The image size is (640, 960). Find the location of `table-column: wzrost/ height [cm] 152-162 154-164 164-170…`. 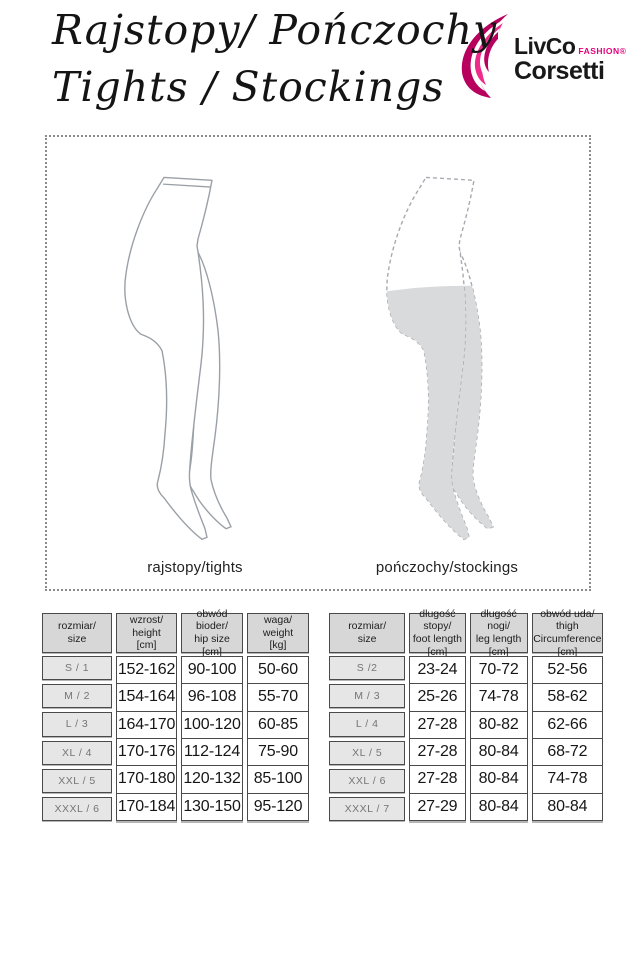

table-column: wzrost/ height [cm] 152-162 154-164 164-170… is located at coordinates (146, 717).